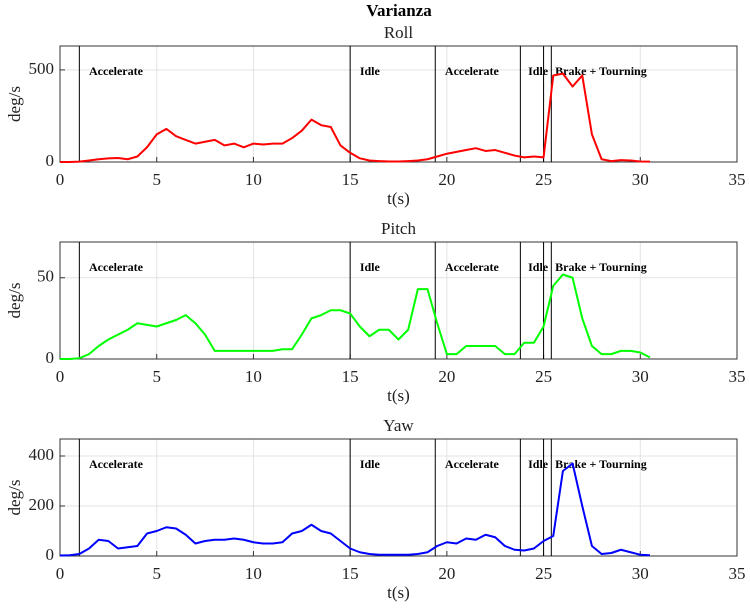 The image size is (750, 608). What do you see at coordinates (399, 32) in the screenshot?
I see `subplot-title: Roll` at bounding box center [399, 32].